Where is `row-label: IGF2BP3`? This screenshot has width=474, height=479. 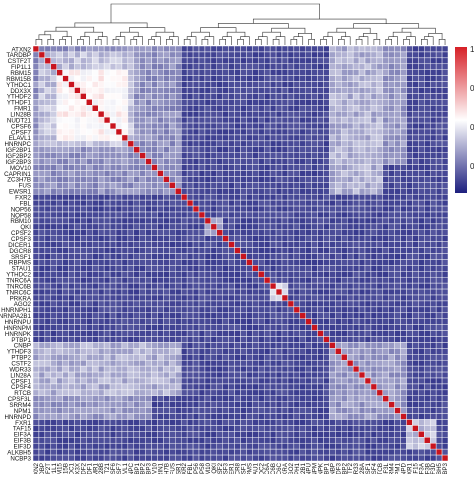
row-label: IGF2BP3 is located at coordinates (19, 162).